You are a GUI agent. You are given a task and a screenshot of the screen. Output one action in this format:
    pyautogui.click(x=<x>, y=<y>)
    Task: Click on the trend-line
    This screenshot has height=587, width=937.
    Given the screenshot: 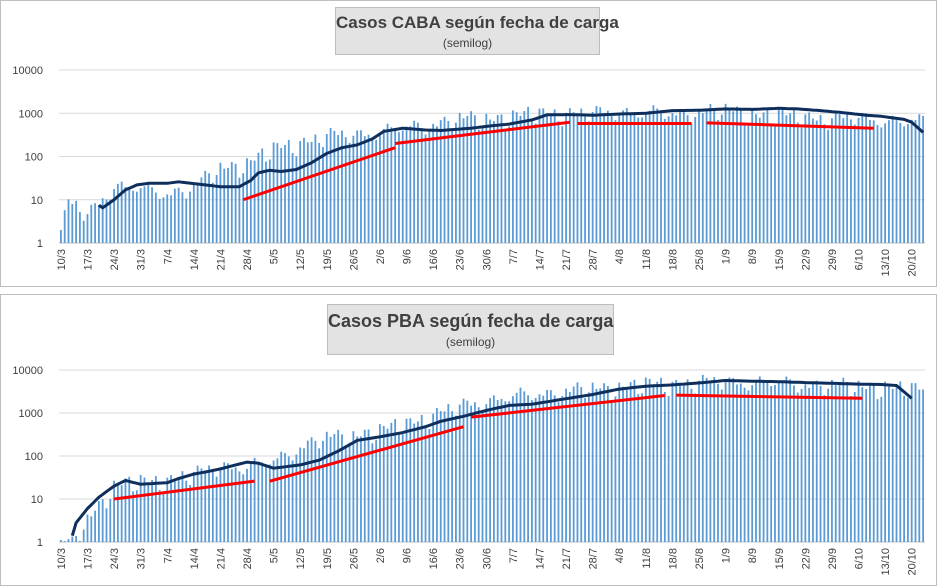 What is the action you would take?
    pyautogui.click(x=319, y=174)
    